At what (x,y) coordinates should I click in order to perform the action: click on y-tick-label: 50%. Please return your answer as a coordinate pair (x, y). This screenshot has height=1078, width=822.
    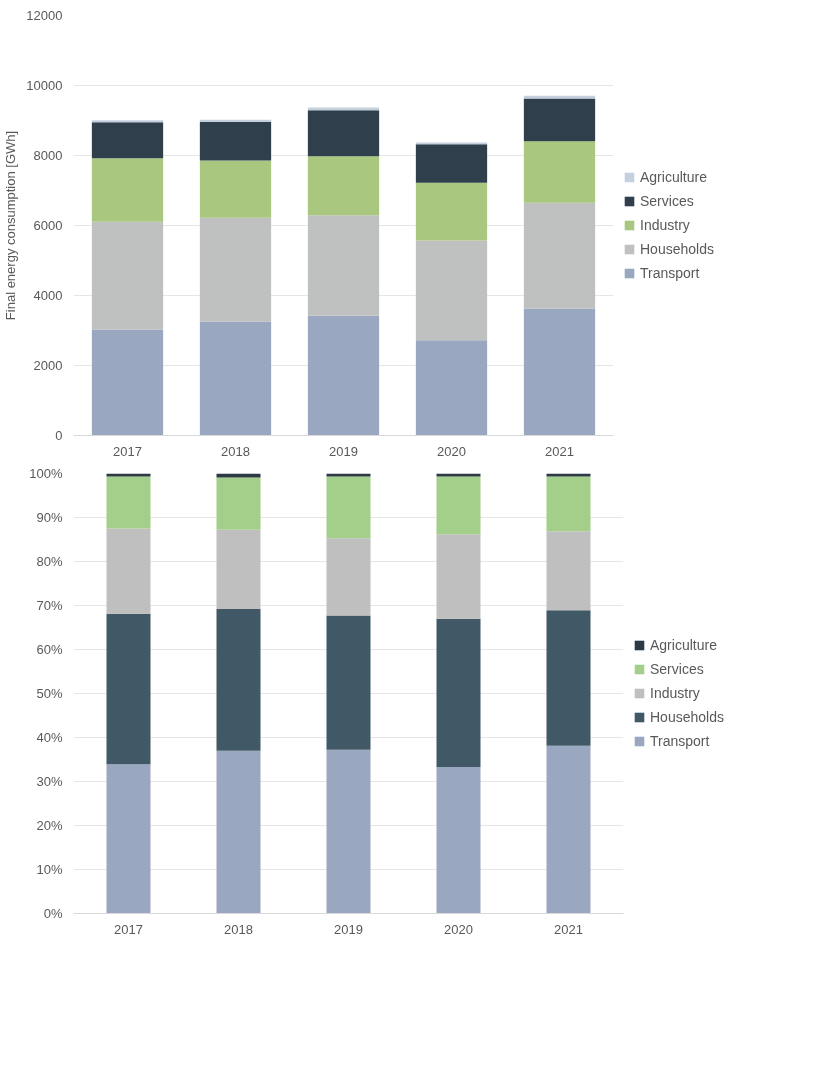
    Looking at the image, I should click on (49, 693).